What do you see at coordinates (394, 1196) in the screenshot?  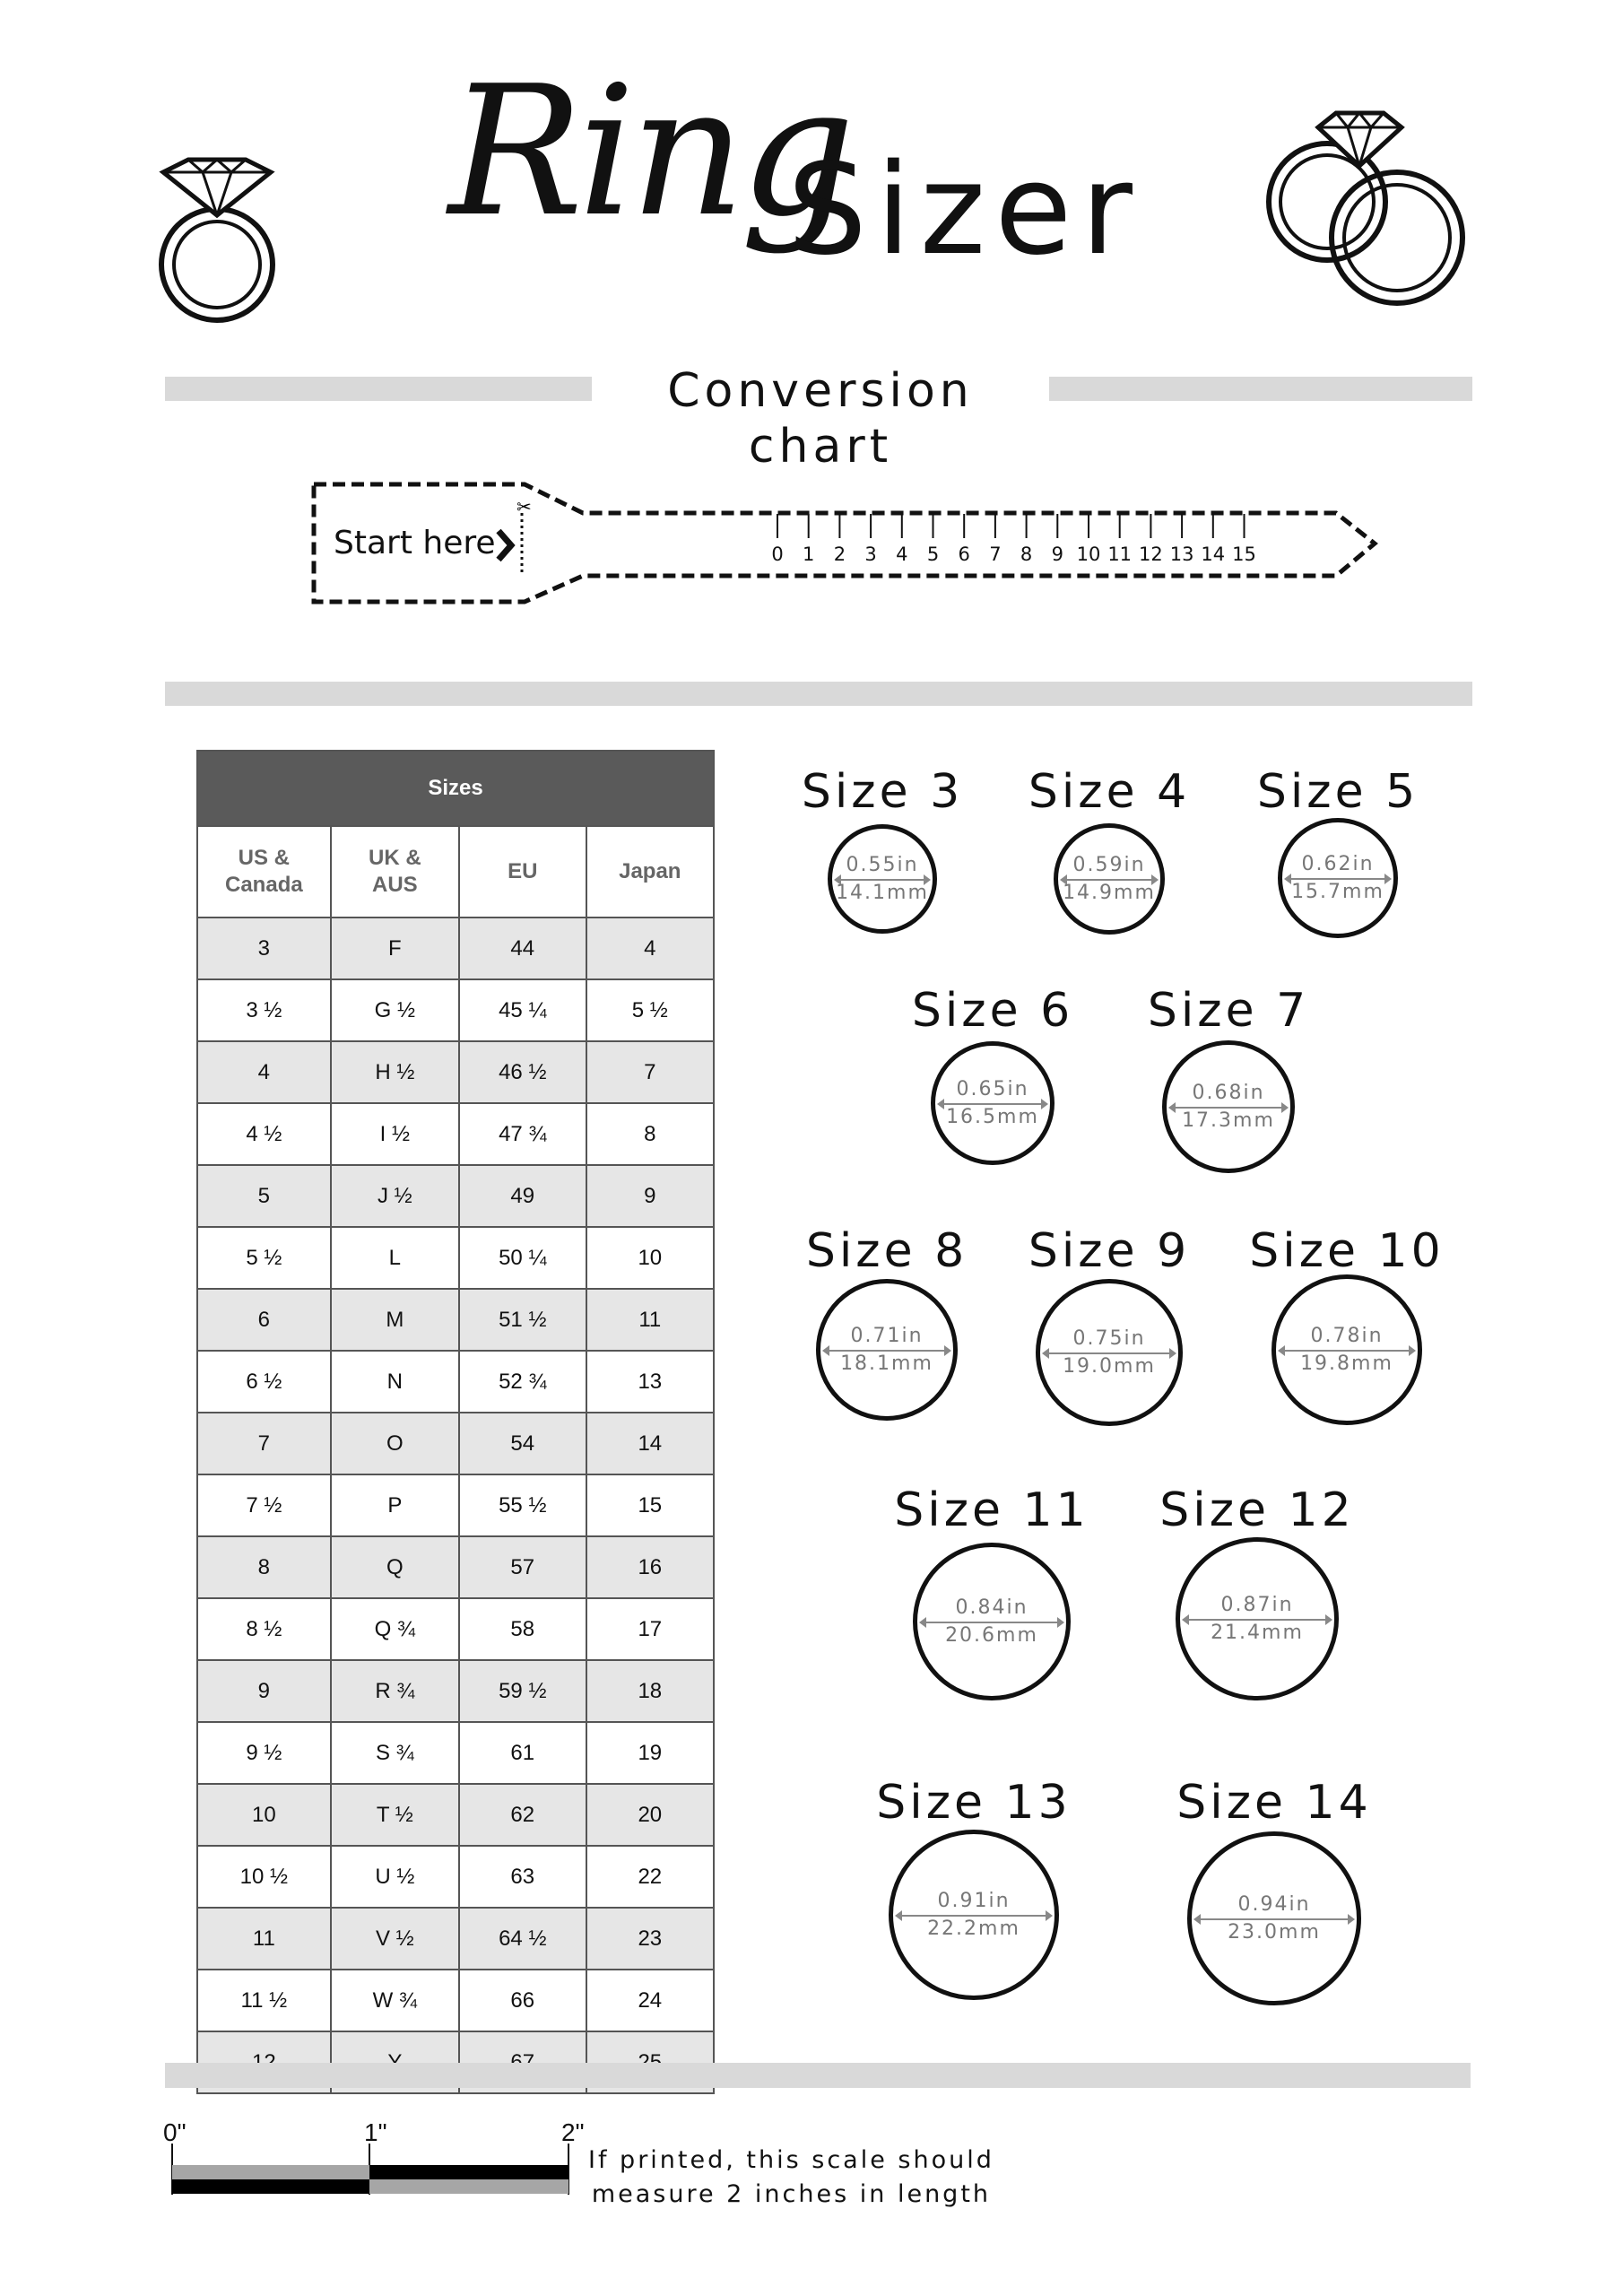 I see `table-cell: J ½` at bounding box center [394, 1196].